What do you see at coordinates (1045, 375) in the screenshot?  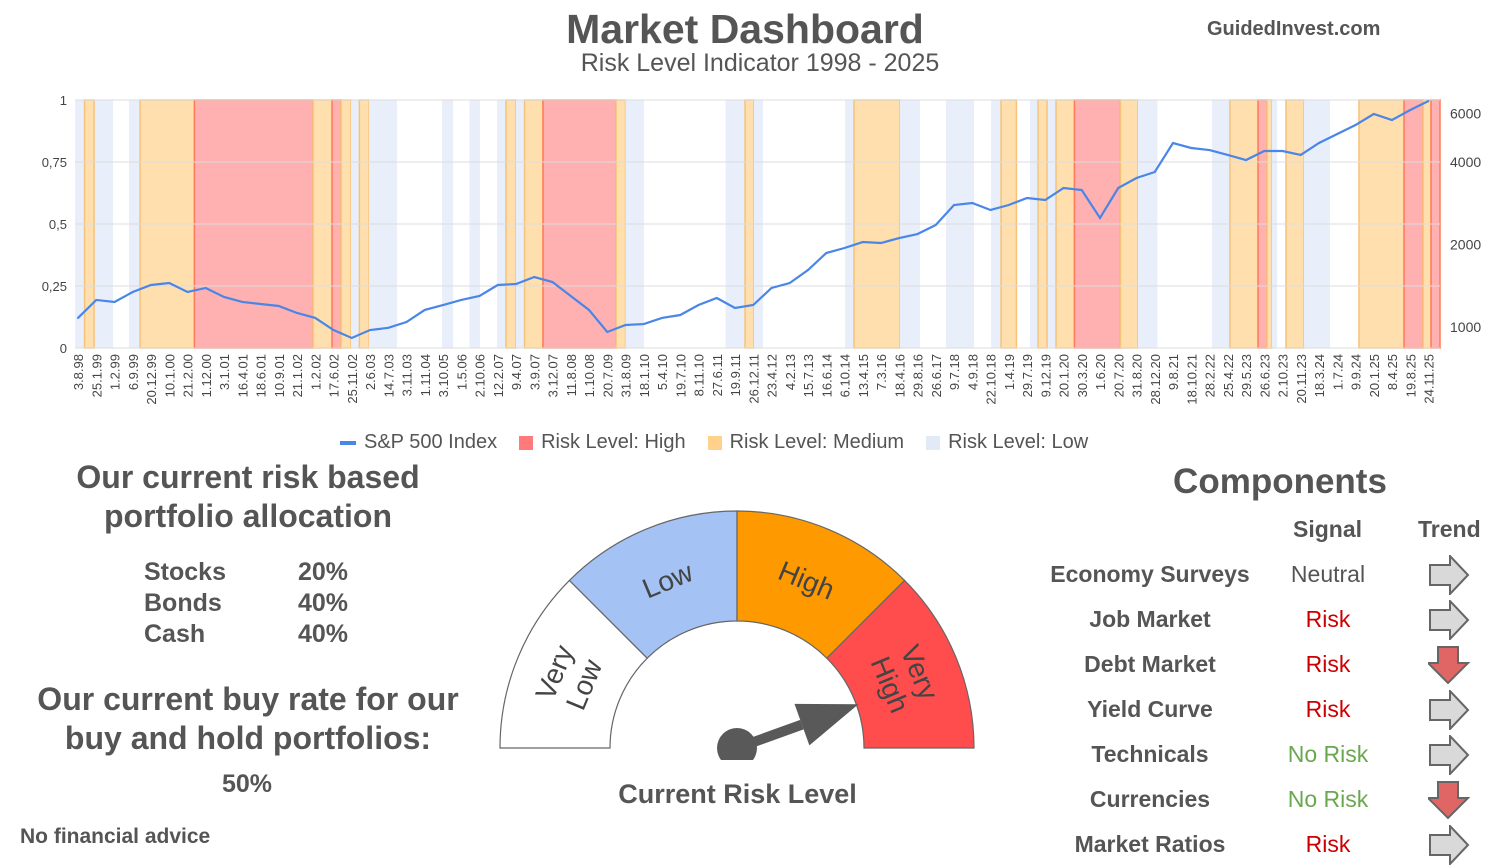 I see `x-axis-tick: 9.12.19` at bounding box center [1045, 375].